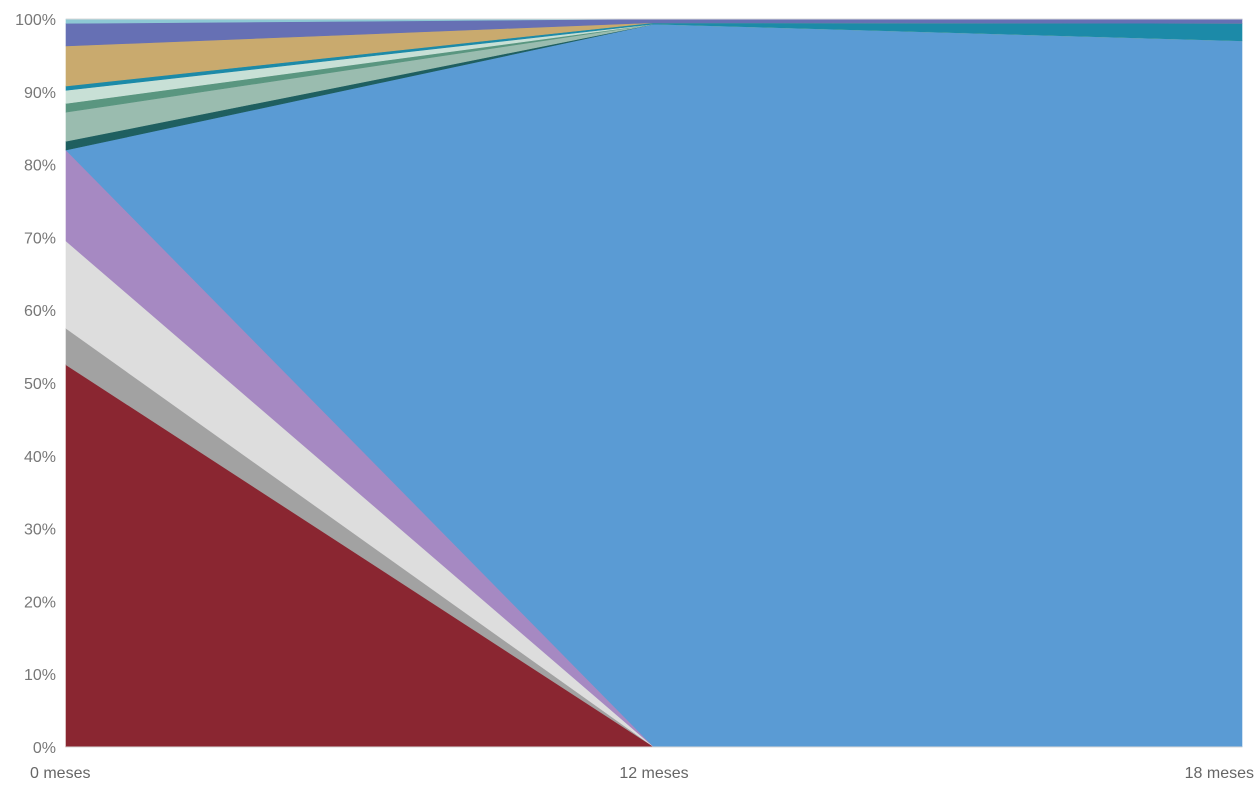  I want to click on y-tick-label: 30%, so click(40, 530).